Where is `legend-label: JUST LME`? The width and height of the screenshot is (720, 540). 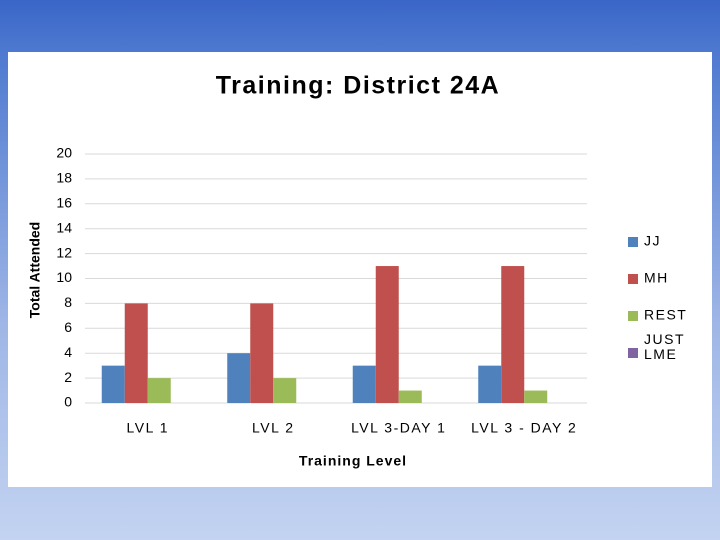 legend-label: JUST LME is located at coordinates (664, 346).